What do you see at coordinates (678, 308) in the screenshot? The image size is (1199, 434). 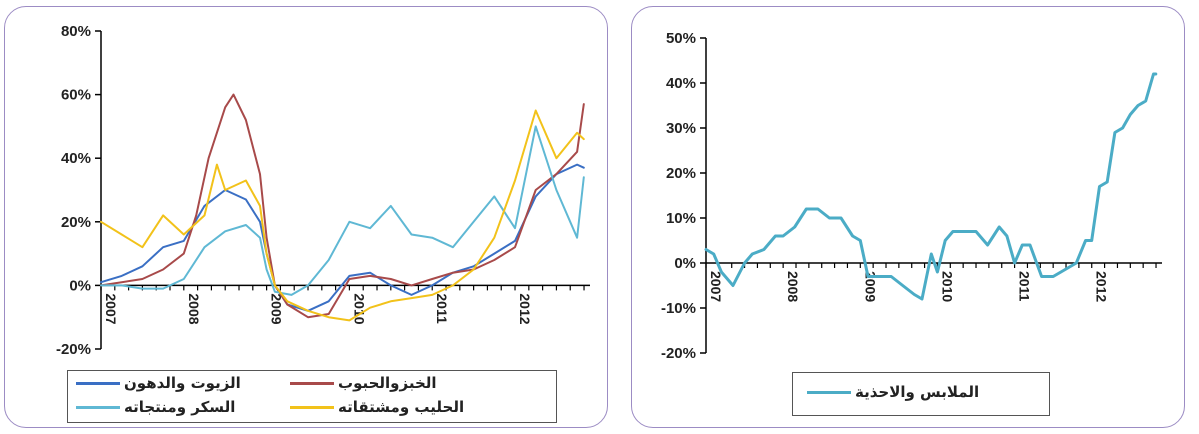 I see `y-tick-label: -10%` at bounding box center [678, 308].